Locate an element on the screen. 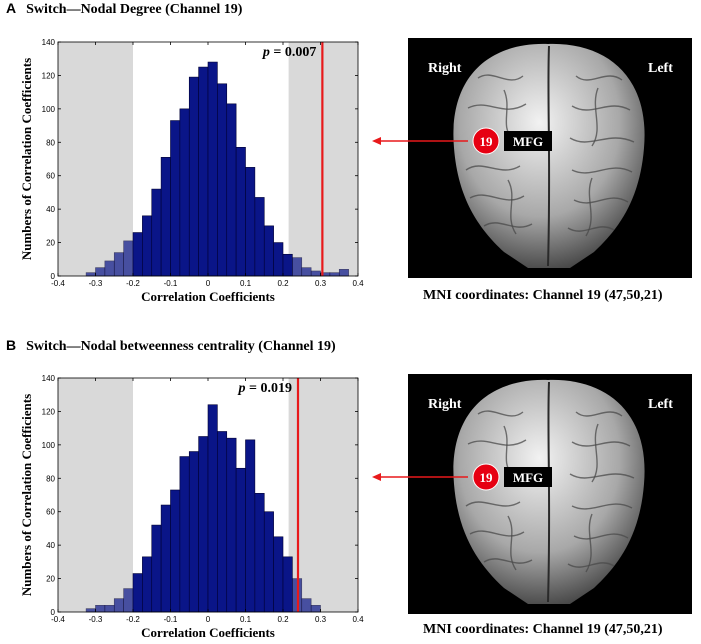  panel-a-title: Switch—Nodal Degree (Channel 19) is located at coordinates (134, 9).